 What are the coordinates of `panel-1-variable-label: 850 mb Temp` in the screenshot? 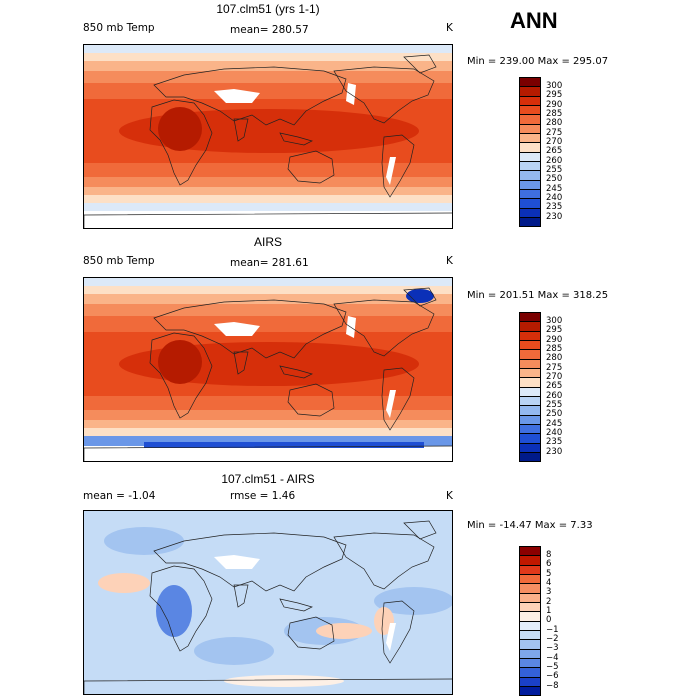 It's located at (119, 28).